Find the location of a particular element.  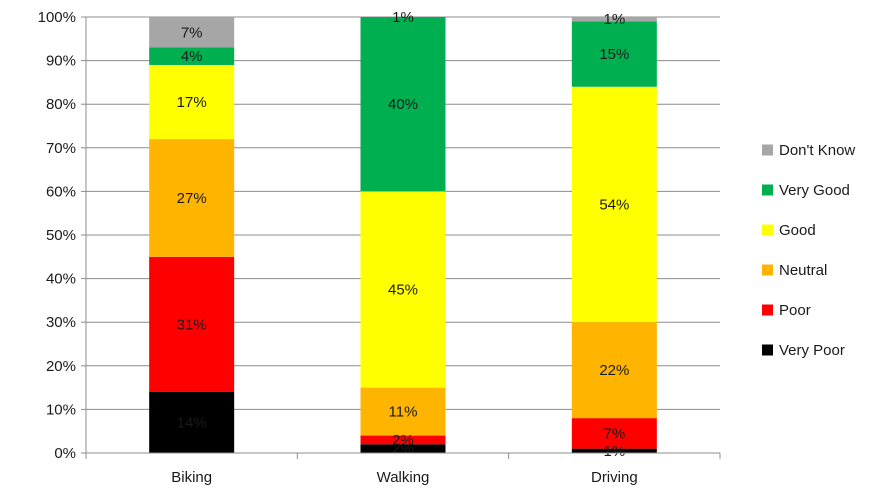

y-tick-label: 60% is located at coordinates (61, 191).